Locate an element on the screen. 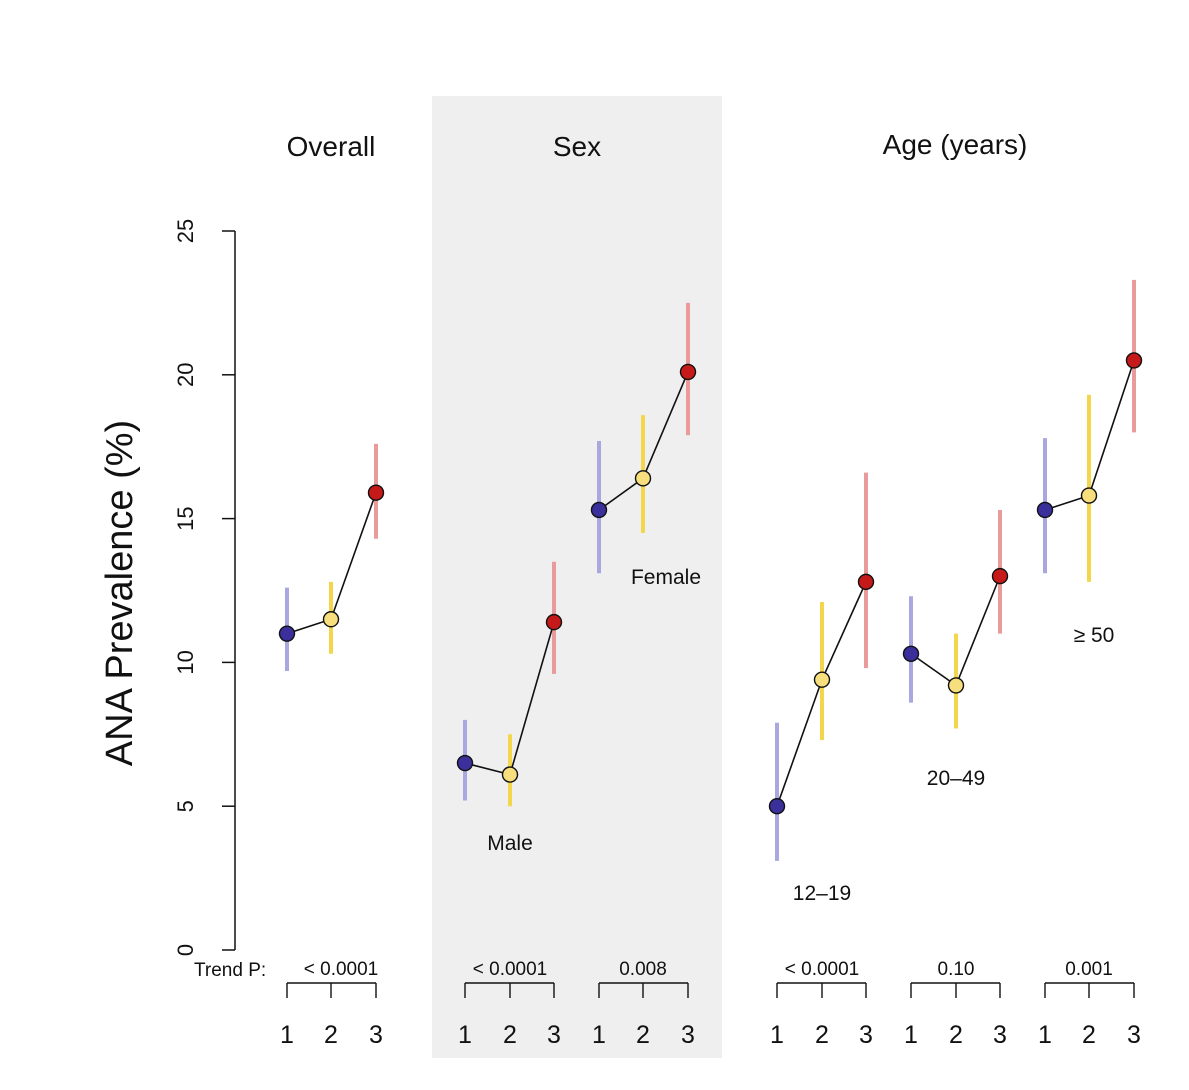 Image resolution: width=1189 pixels, height=1090 pixels. group-label: 20–49 is located at coordinates (956, 778).